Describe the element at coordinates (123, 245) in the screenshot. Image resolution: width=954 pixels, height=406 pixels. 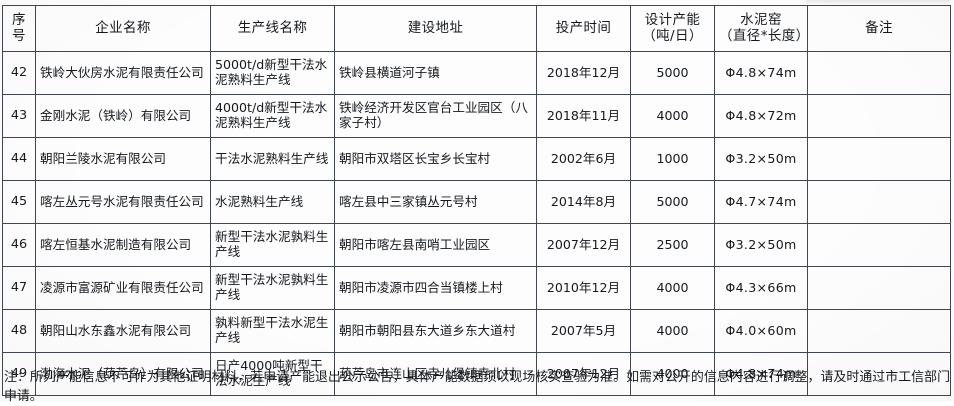
I see `cell-enterprise: 喀左恒基水泥制造有限公司` at that location.